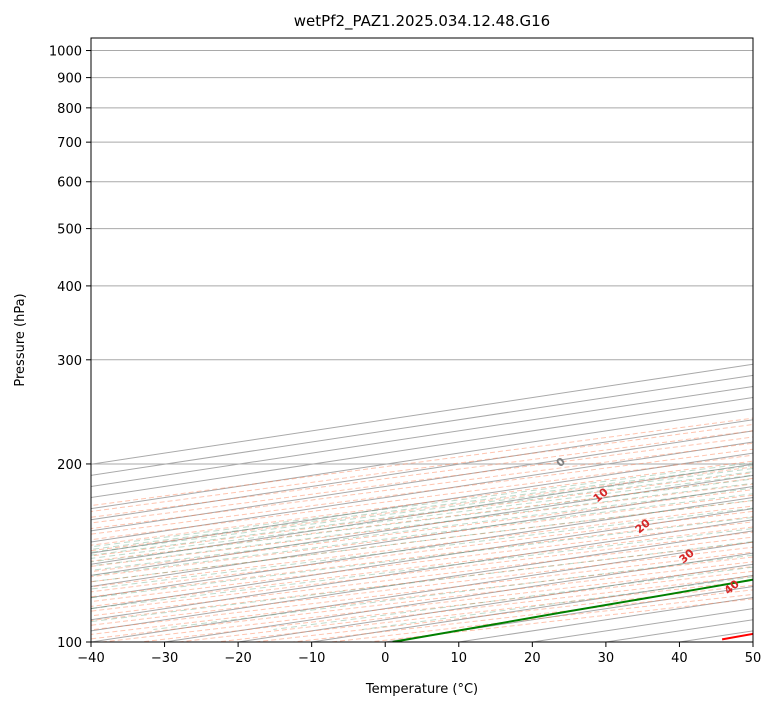 The height and width of the screenshot is (708, 775). Describe the element at coordinates (164, 658) in the screenshot. I see `x-tick-label: −30` at that location.